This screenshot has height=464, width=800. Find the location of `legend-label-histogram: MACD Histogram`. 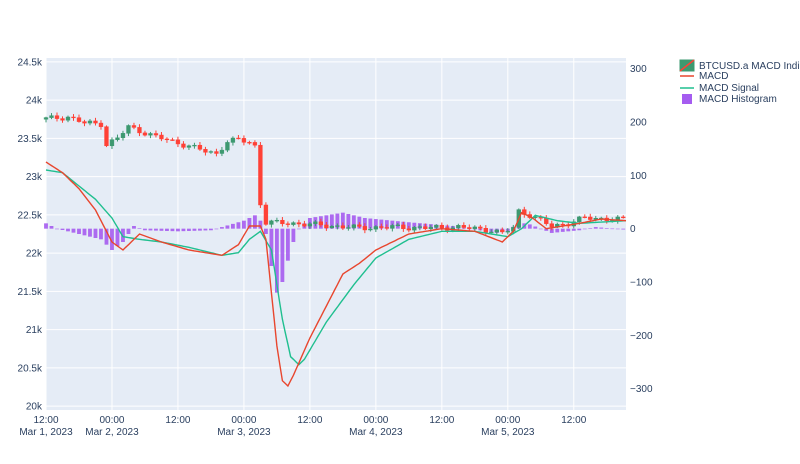

legend-label-histogram: MACD Histogram is located at coordinates (738, 99).